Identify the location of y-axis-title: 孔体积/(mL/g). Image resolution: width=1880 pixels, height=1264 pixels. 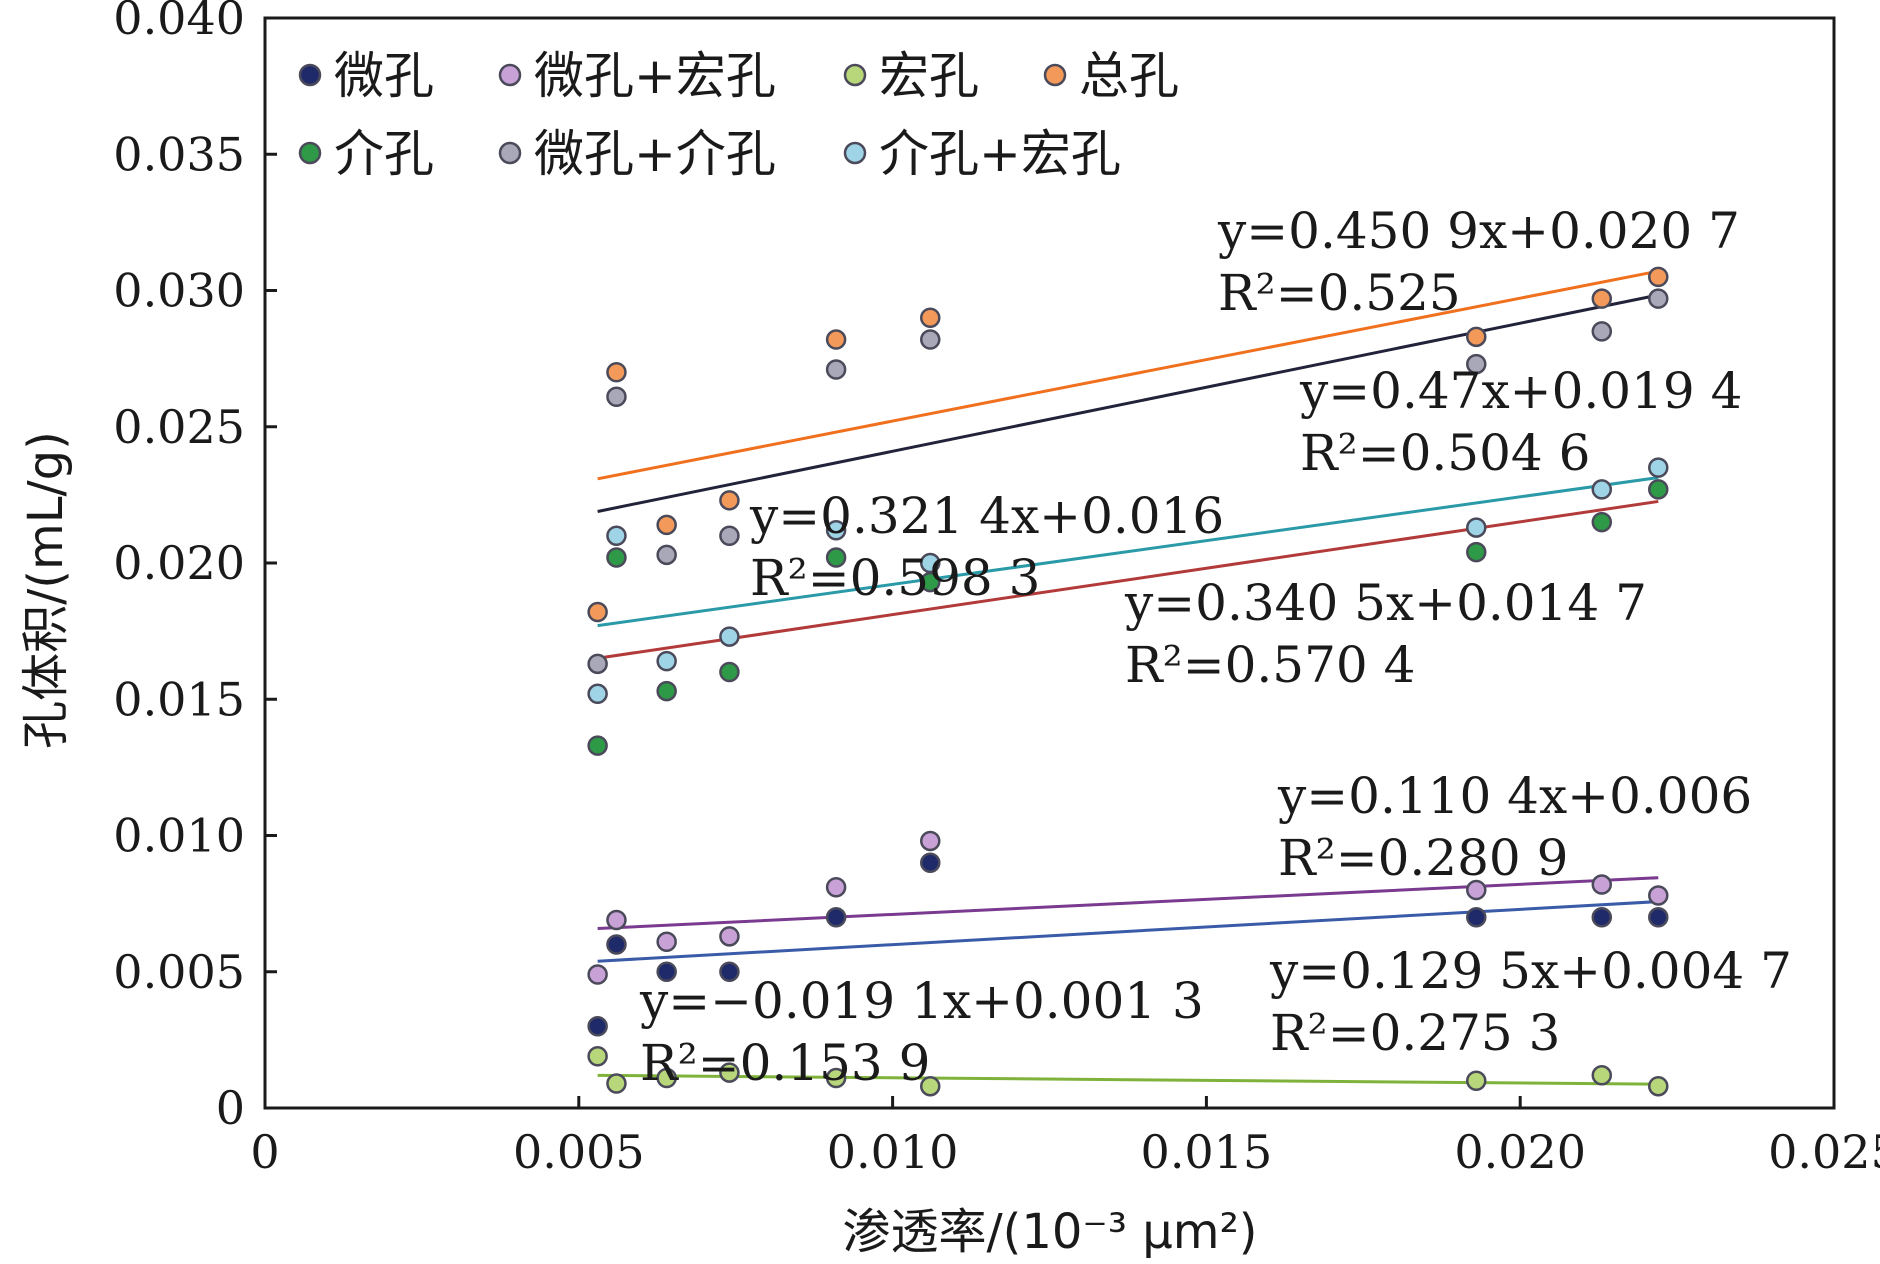
(46, 590).